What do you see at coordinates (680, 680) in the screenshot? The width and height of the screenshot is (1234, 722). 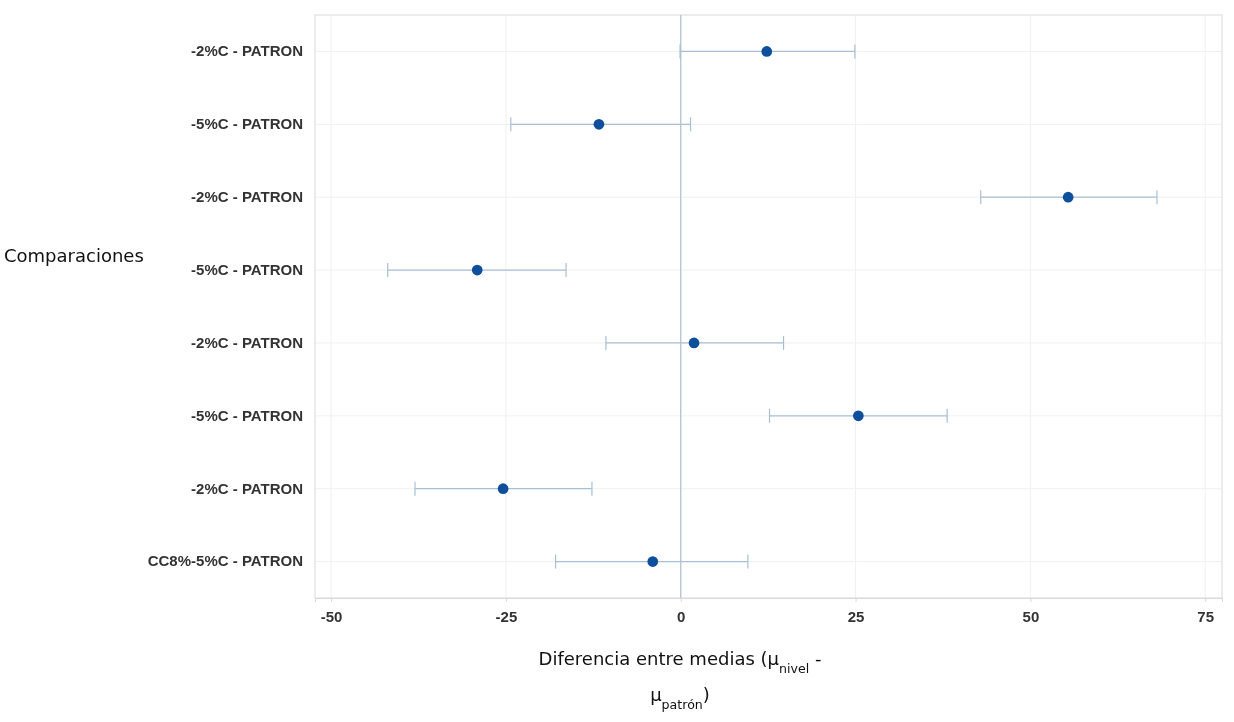 I see `text: Diferencia entre medias (μ$_{nivel}$ - μ$_{patrón}$)` at bounding box center [680, 680].